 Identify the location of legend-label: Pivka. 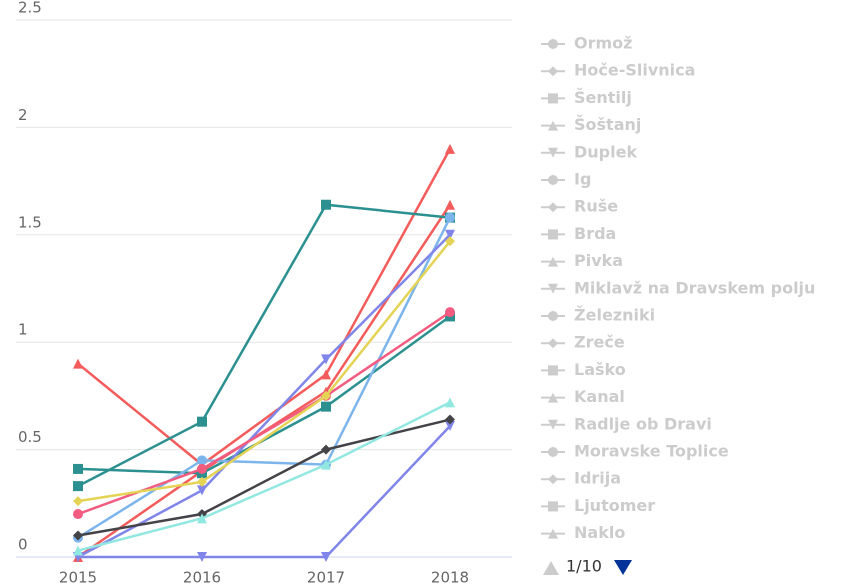
(598, 260).